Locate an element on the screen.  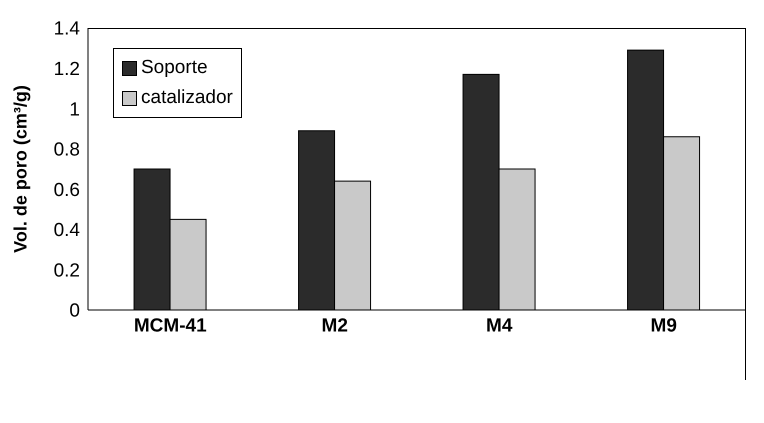
y-tick-label: 0 is located at coordinates (74, 311).